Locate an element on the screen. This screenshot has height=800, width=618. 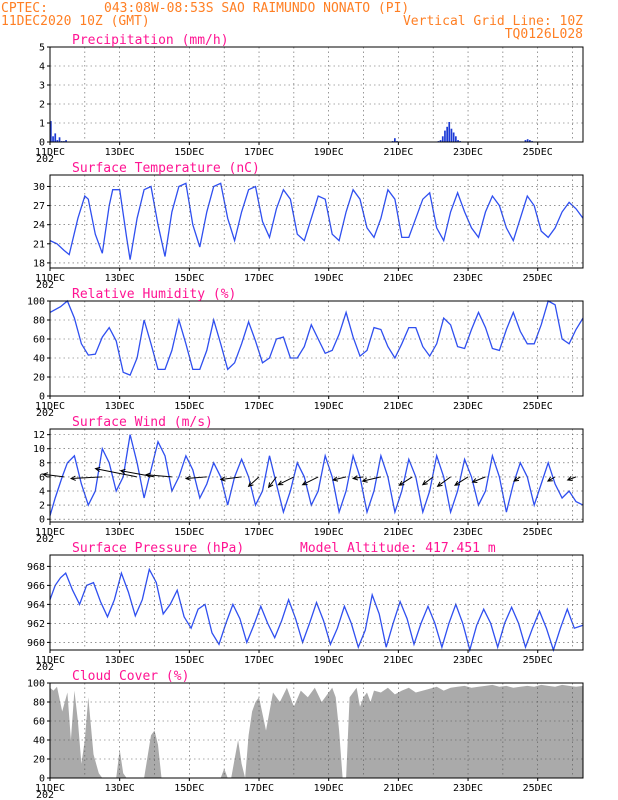
panel-4-title: Surface Wind (m/s) is located at coordinates (142, 422).